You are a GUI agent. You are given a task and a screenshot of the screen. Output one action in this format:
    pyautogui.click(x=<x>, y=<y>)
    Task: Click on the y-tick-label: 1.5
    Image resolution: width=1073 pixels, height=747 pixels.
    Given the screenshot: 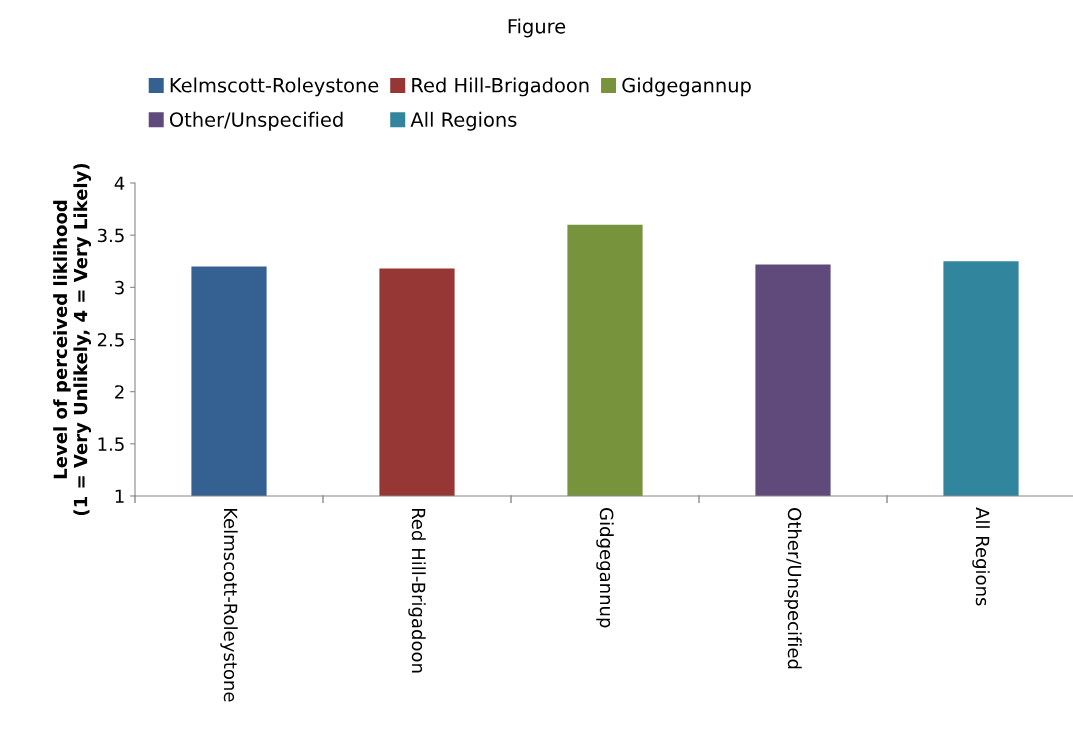 What is the action you would take?
    pyautogui.click(x=111, y=444)
    